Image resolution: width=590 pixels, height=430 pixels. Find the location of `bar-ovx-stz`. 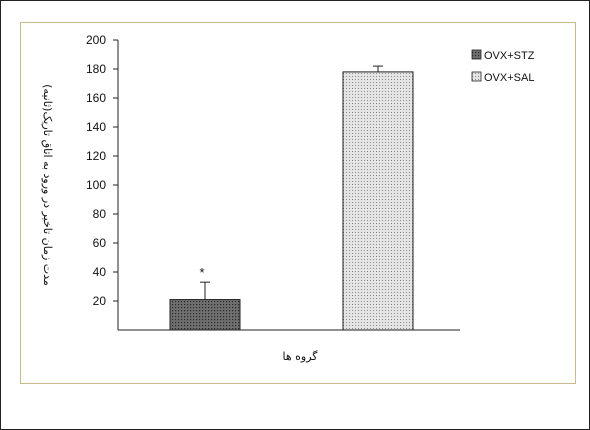

bar-ovx-stz is located at coordinates (205, 315).